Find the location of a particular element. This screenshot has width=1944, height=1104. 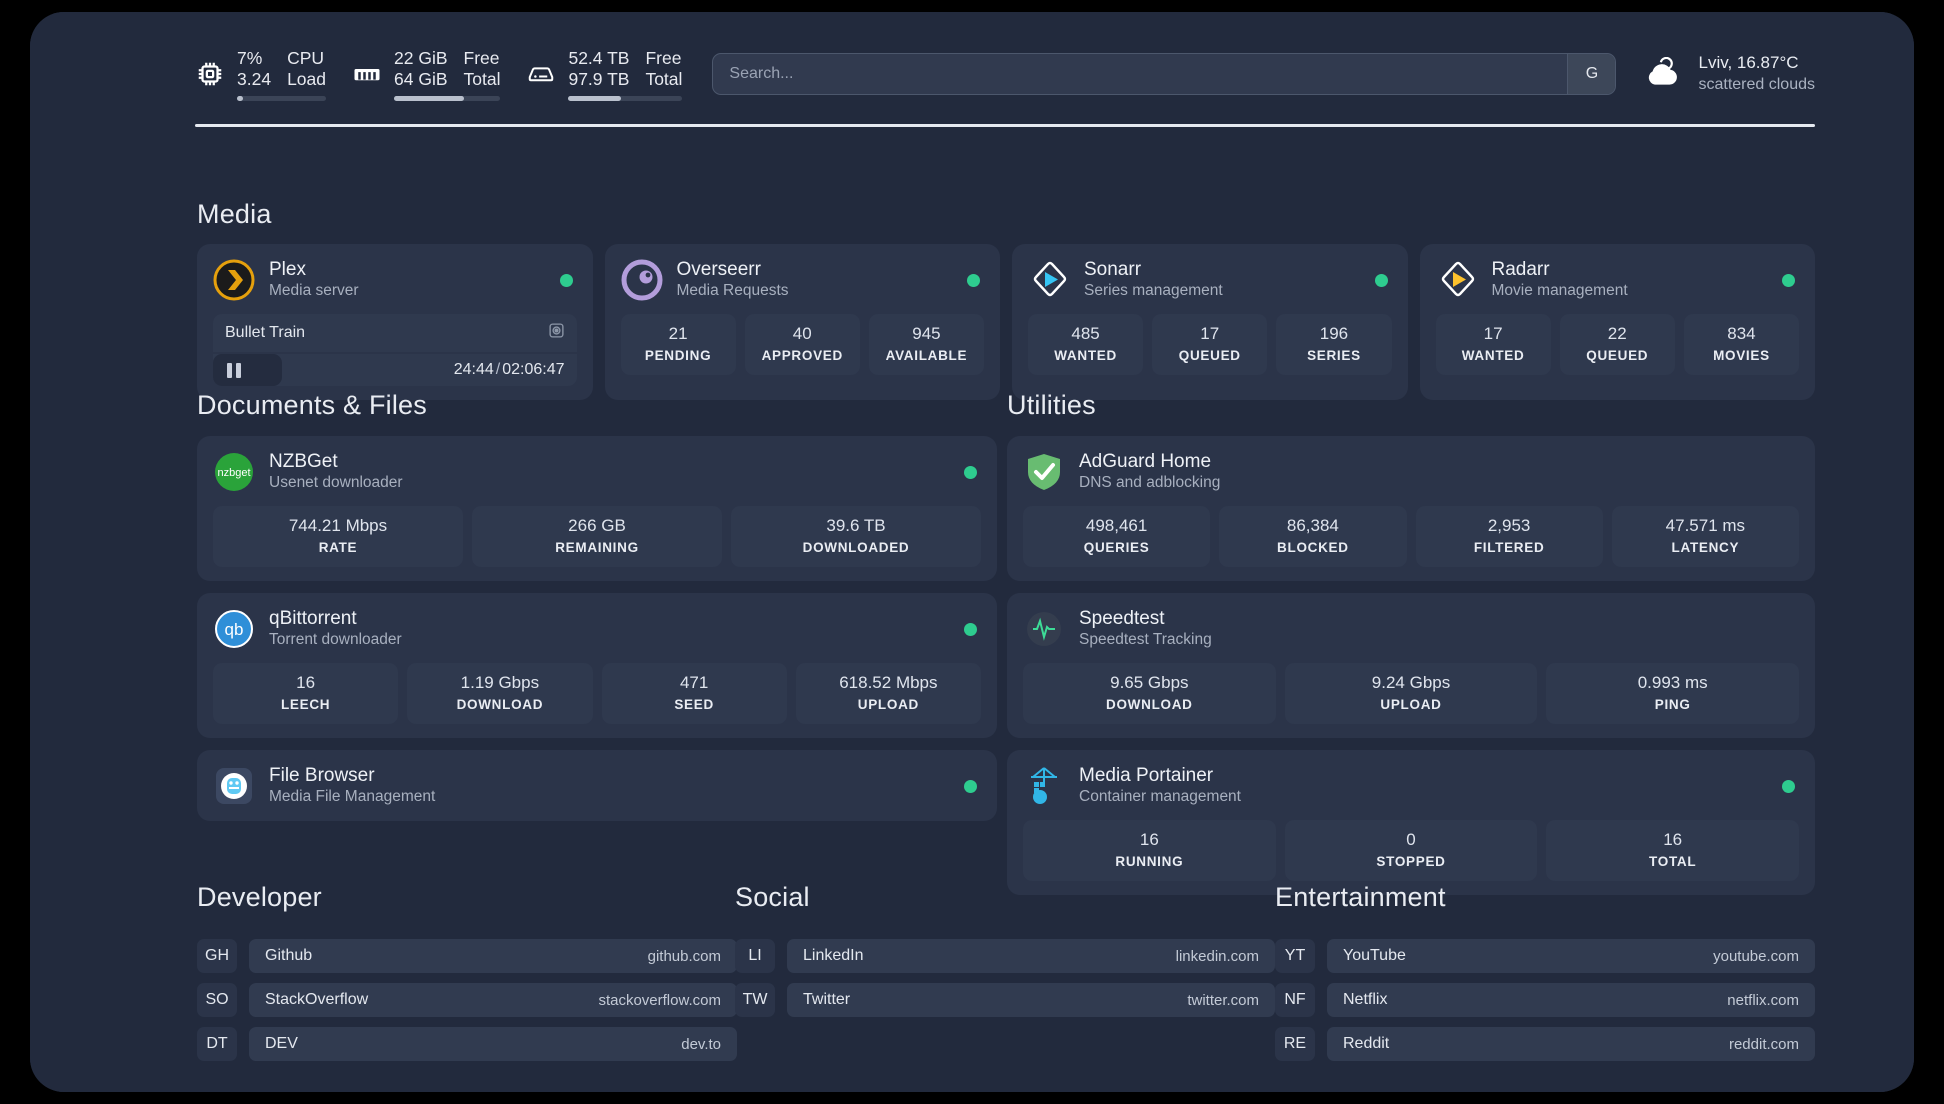

service-name: NZBGet is located at coordinates (303, 461).